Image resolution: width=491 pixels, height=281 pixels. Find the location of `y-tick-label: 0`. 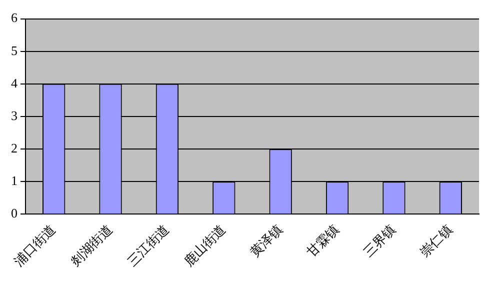

y-tick-label: 0 is located at coordinates (14, 213).